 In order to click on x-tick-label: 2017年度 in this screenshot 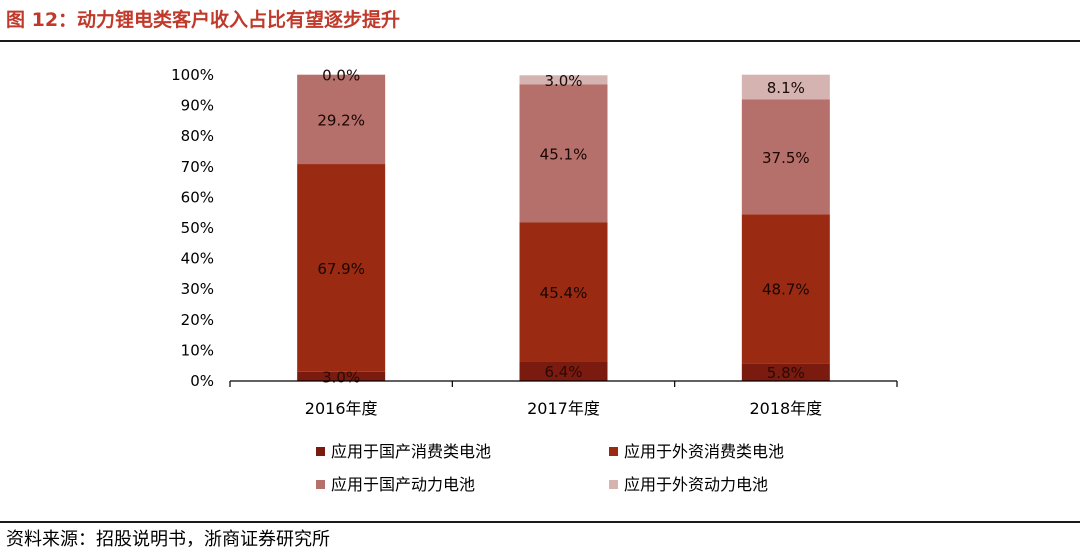, I will do `click(563, 408)`.